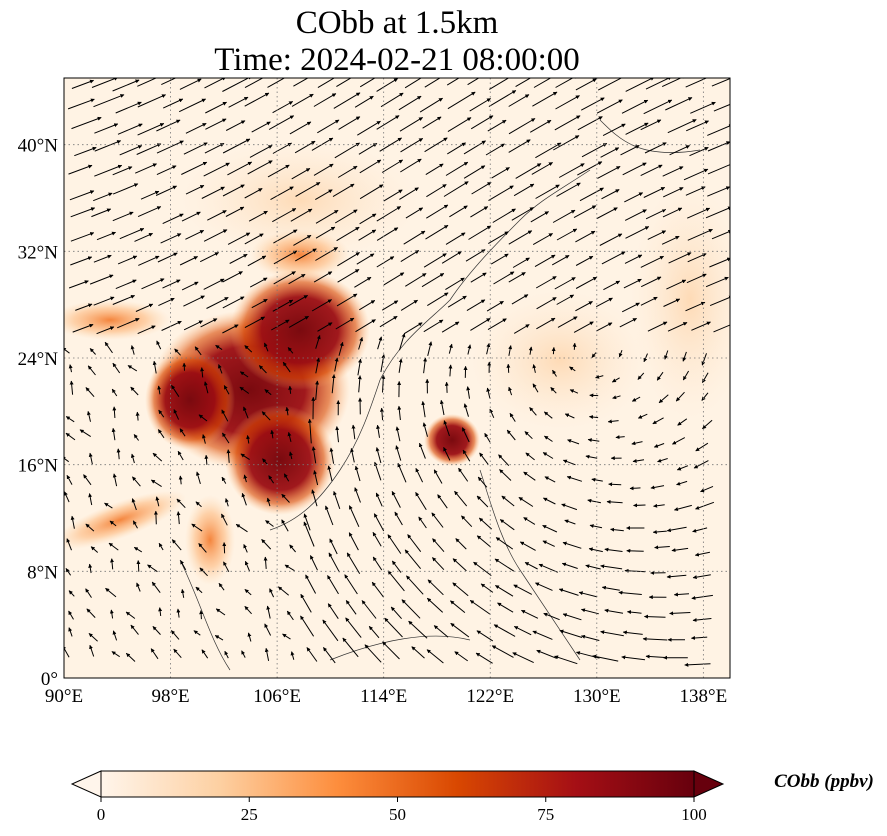  What do you see at coordinates (704, 696) in the screenshot?
I see `x-tick-label: 138°E` at bounding box center [704, 696].